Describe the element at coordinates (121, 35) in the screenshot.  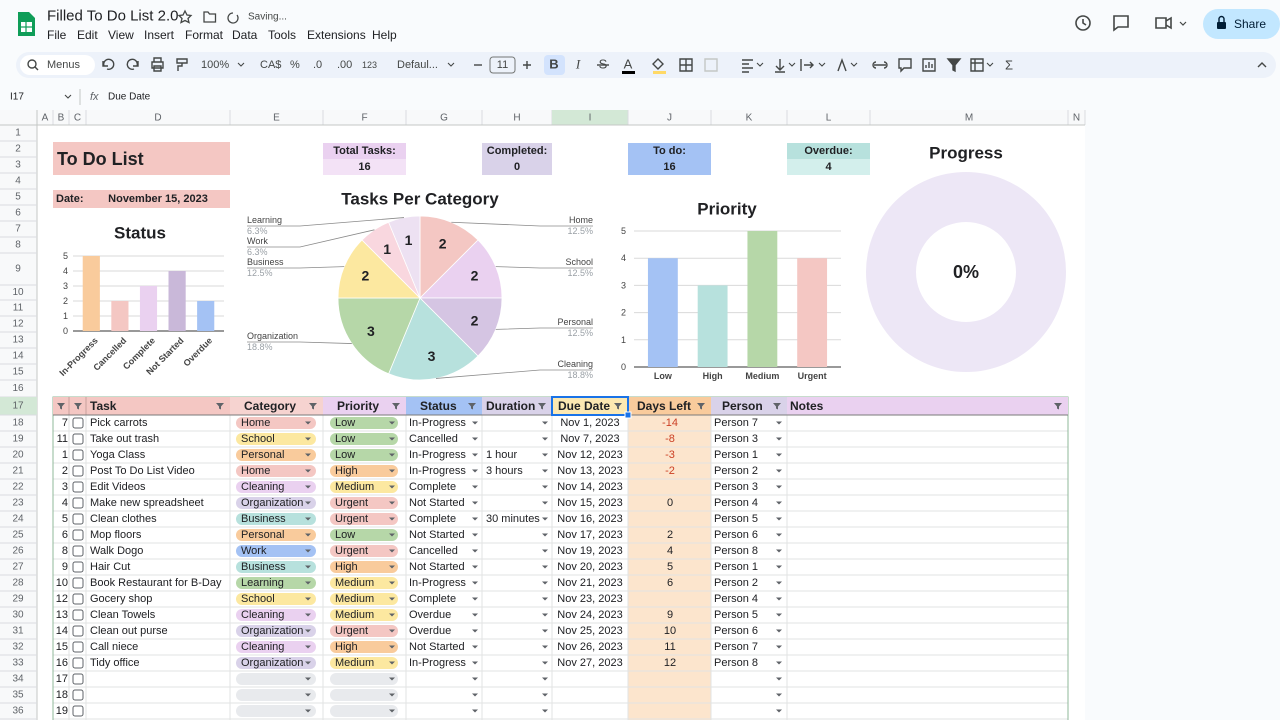
I see `menu-item: View` at that location.